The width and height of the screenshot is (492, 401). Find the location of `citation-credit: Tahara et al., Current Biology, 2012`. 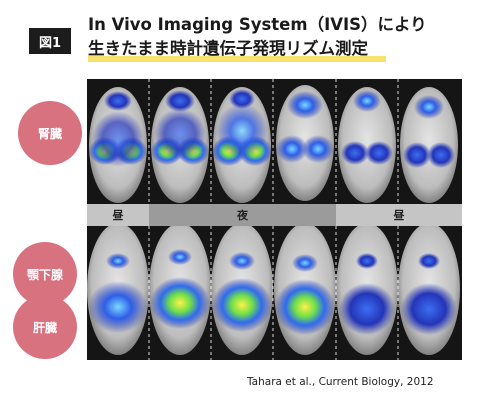

citation-credit: Tahara et al., Current Biology, 2012 is located at coordinates (340, 382).